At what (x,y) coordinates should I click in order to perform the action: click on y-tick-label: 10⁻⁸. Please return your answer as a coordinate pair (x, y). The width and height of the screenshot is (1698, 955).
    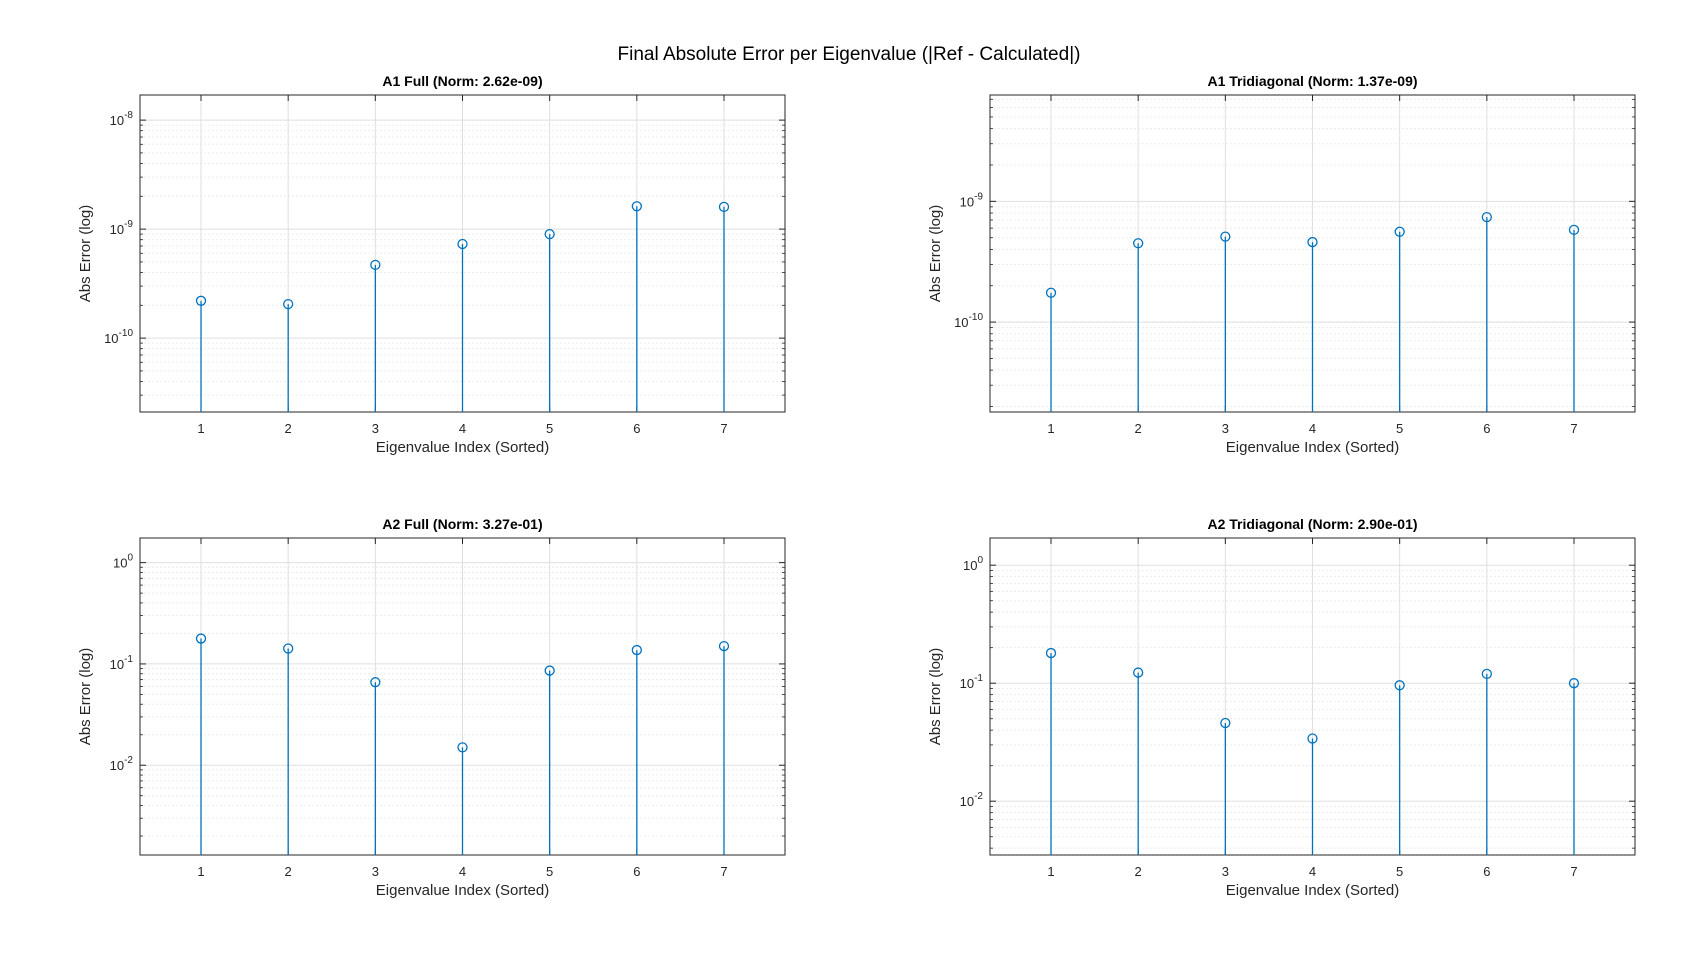
    Looking at the image, I should click on (122, 119).